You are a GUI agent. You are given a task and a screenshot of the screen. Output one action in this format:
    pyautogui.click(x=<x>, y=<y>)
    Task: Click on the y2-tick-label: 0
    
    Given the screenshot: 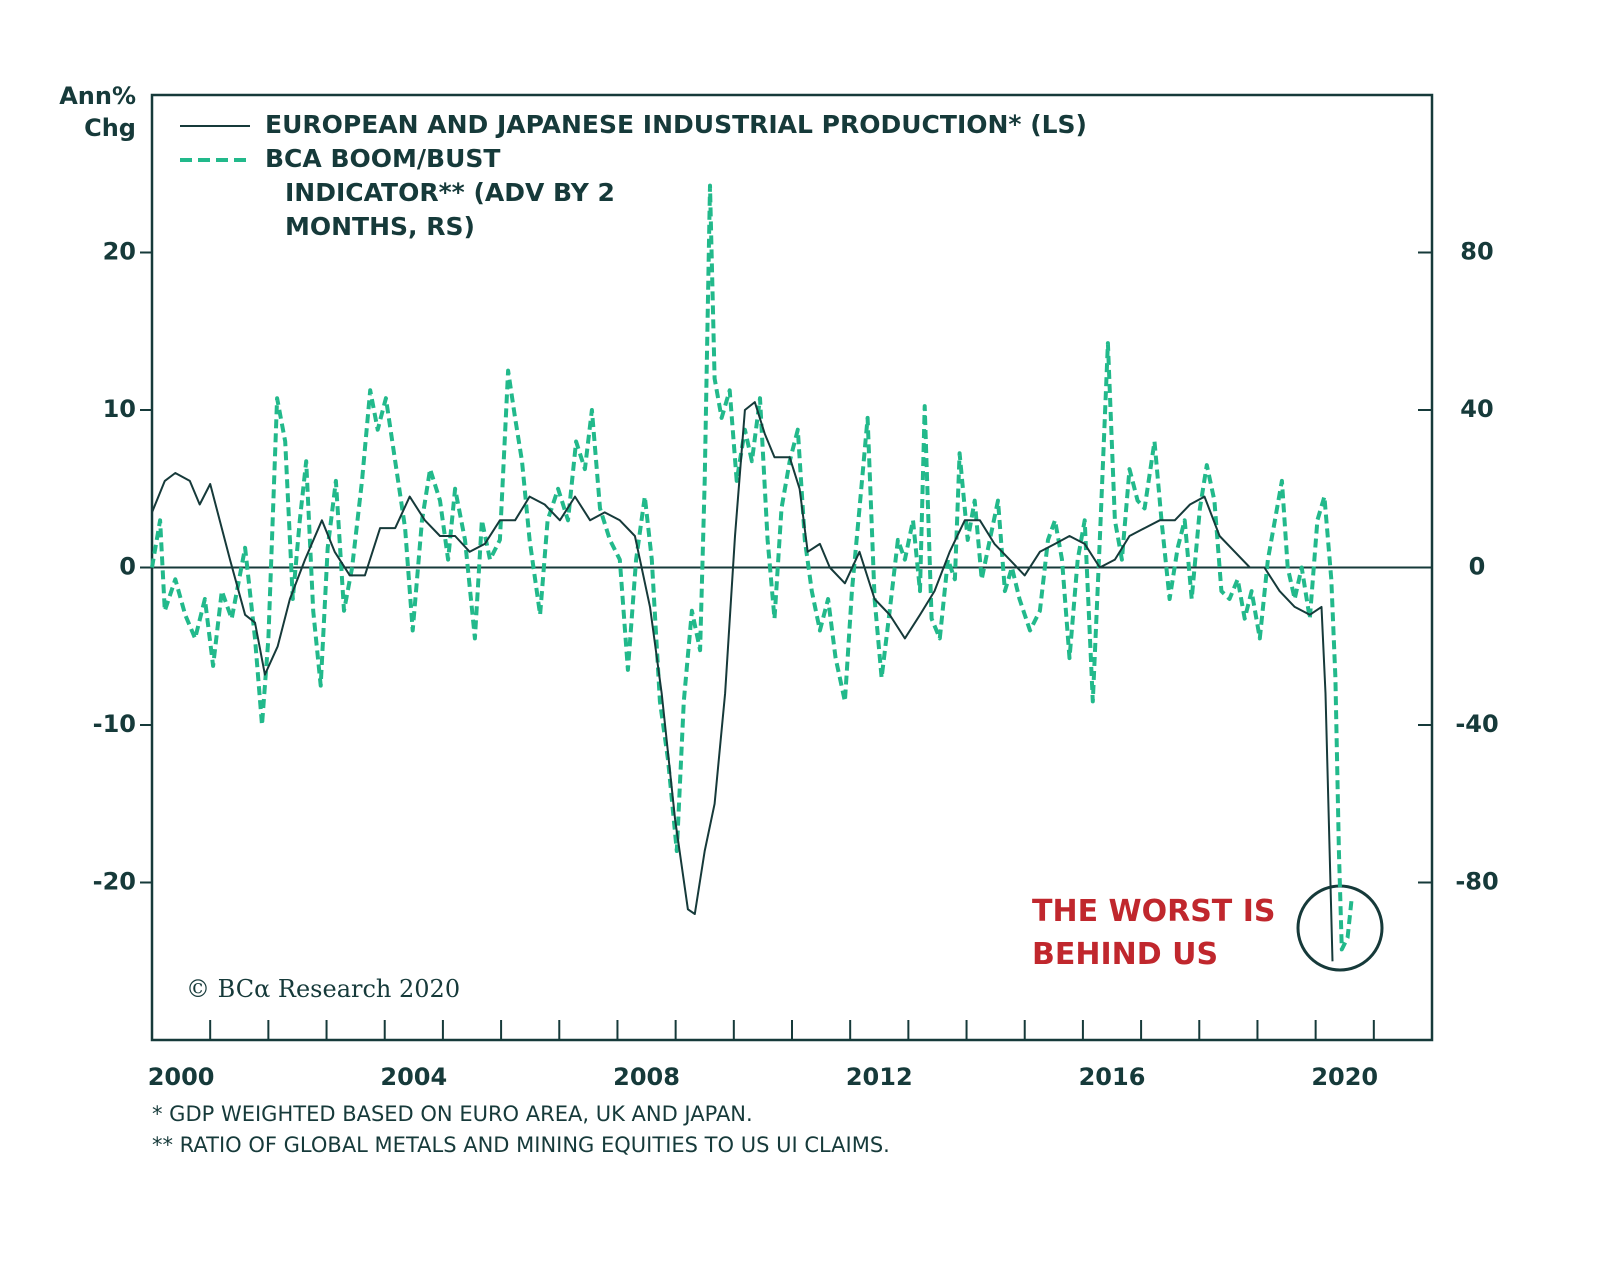 What is the action you would take?
    pyautogui.click(x=1477, y=567)
    